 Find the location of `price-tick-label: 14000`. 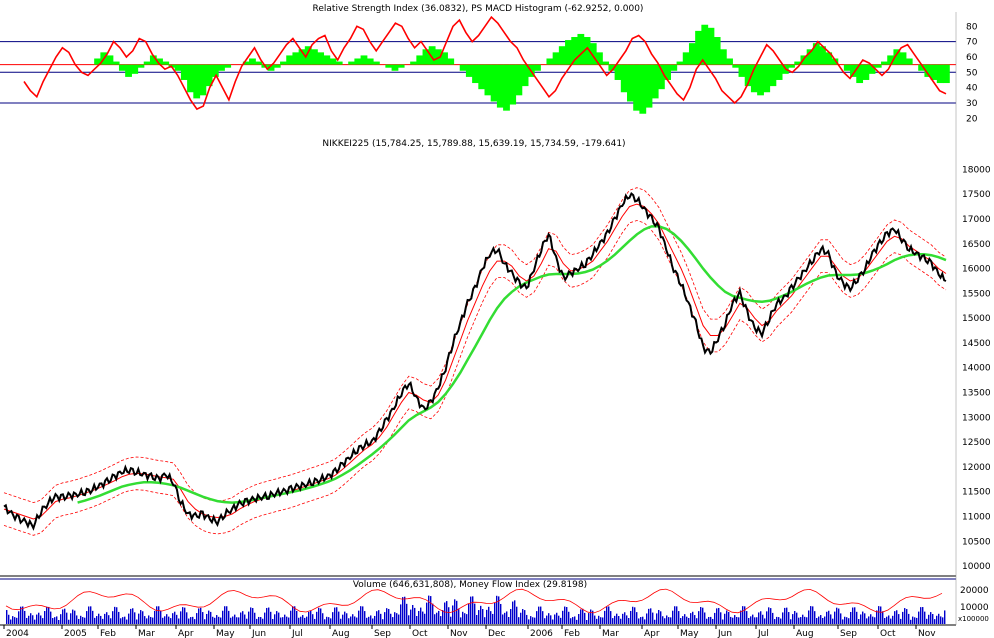

price-tick-label: 14000 is located at coordinates (976, 369).